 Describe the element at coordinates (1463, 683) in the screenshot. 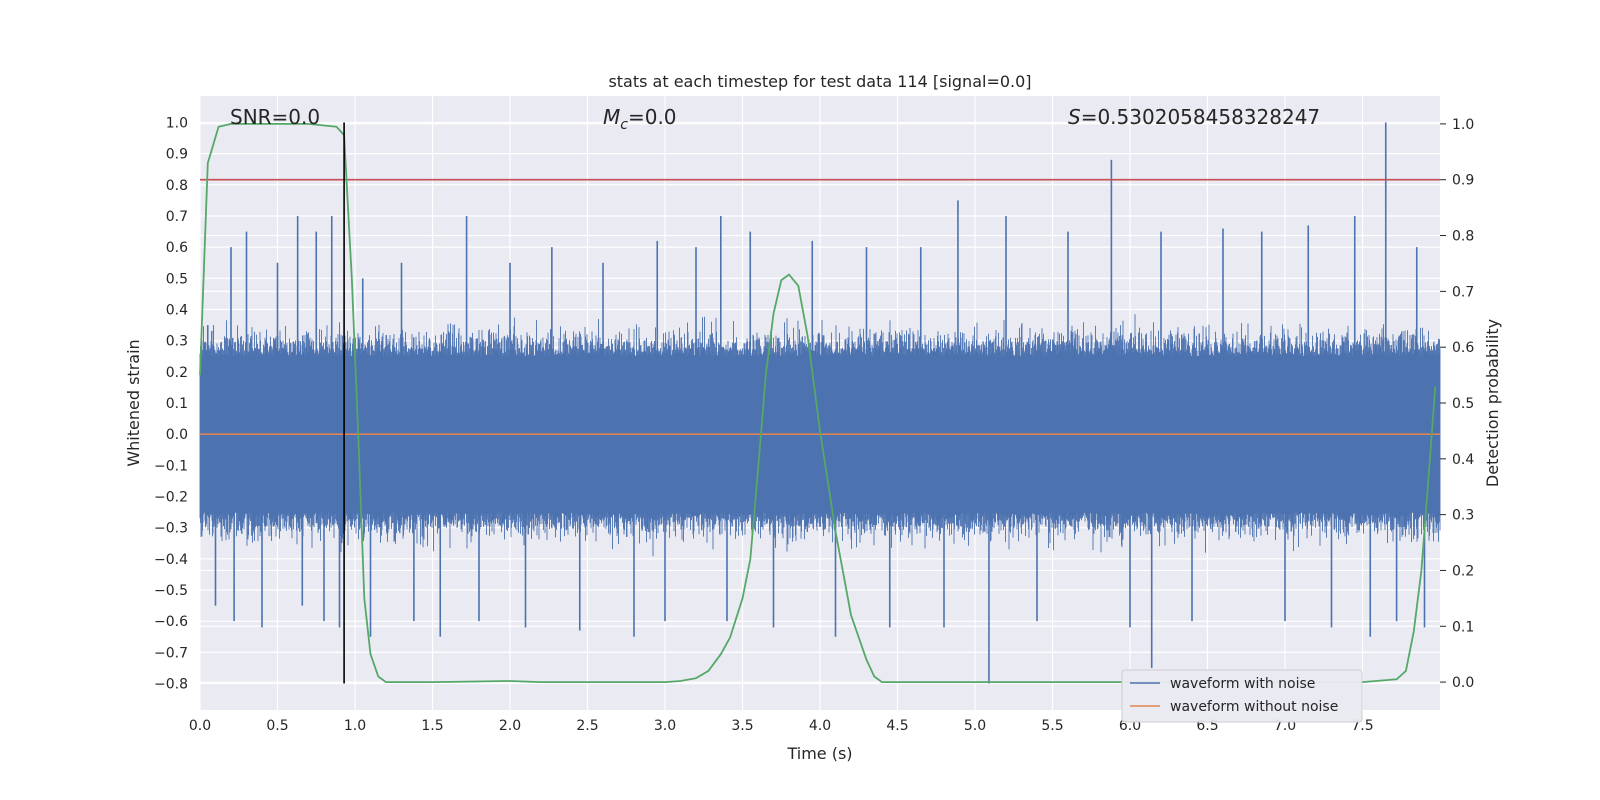

I see `y2-tick-label: 0.0` at that location.